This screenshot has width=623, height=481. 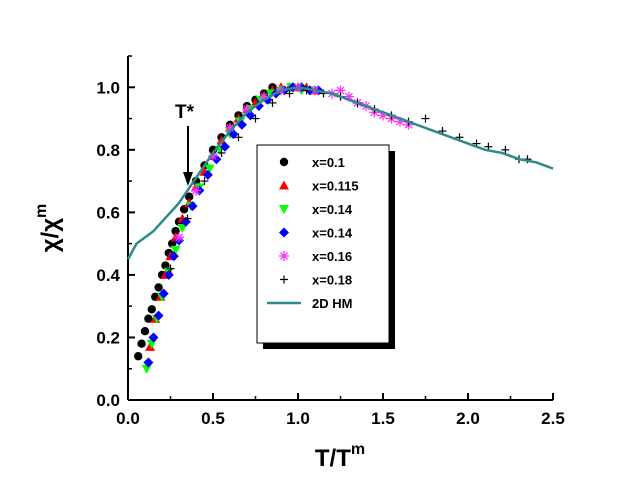 I want to click on legend-swatch-asterisk, so click(x=284, y=256).